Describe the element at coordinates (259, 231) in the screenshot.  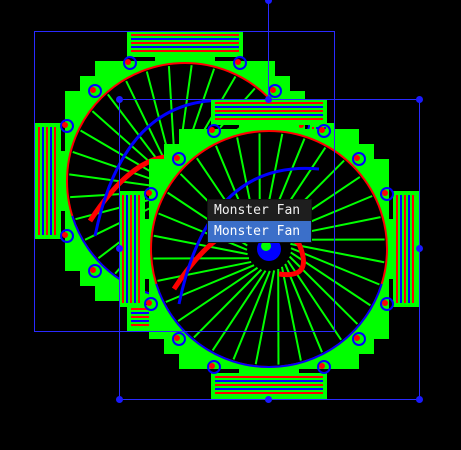
I see `menu-item-monster-fan-selected: Monster Fan` at that location.